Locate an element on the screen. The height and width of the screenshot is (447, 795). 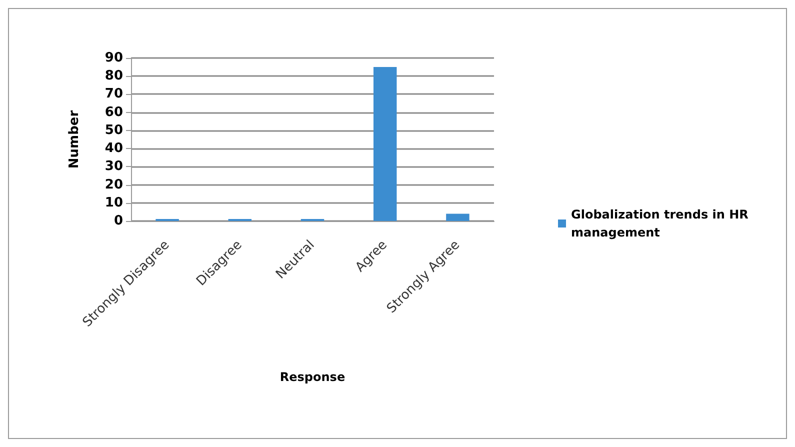
y-axis-title: Number is located at coordinates (74, 139).